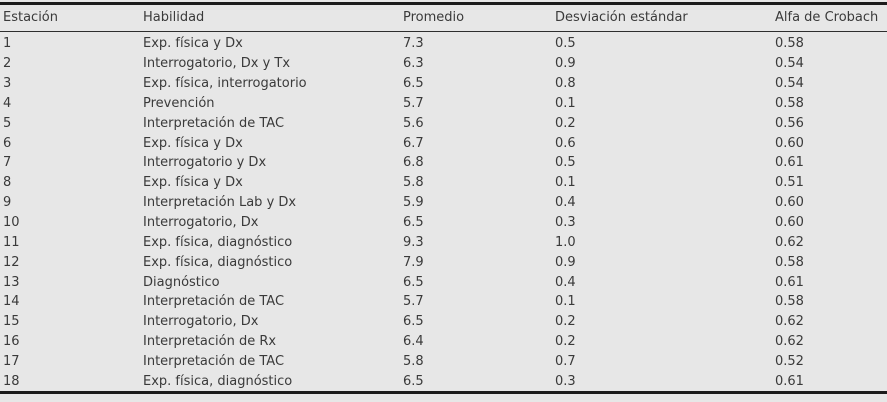 The width and height of the screenshot is (887, 402). What do you see at coordinates (443, 183) in the screenshot?
I see `table-row: 8 Exp. física y Dx 5.8 0.1 0.51` at bounding box center [443, 183].